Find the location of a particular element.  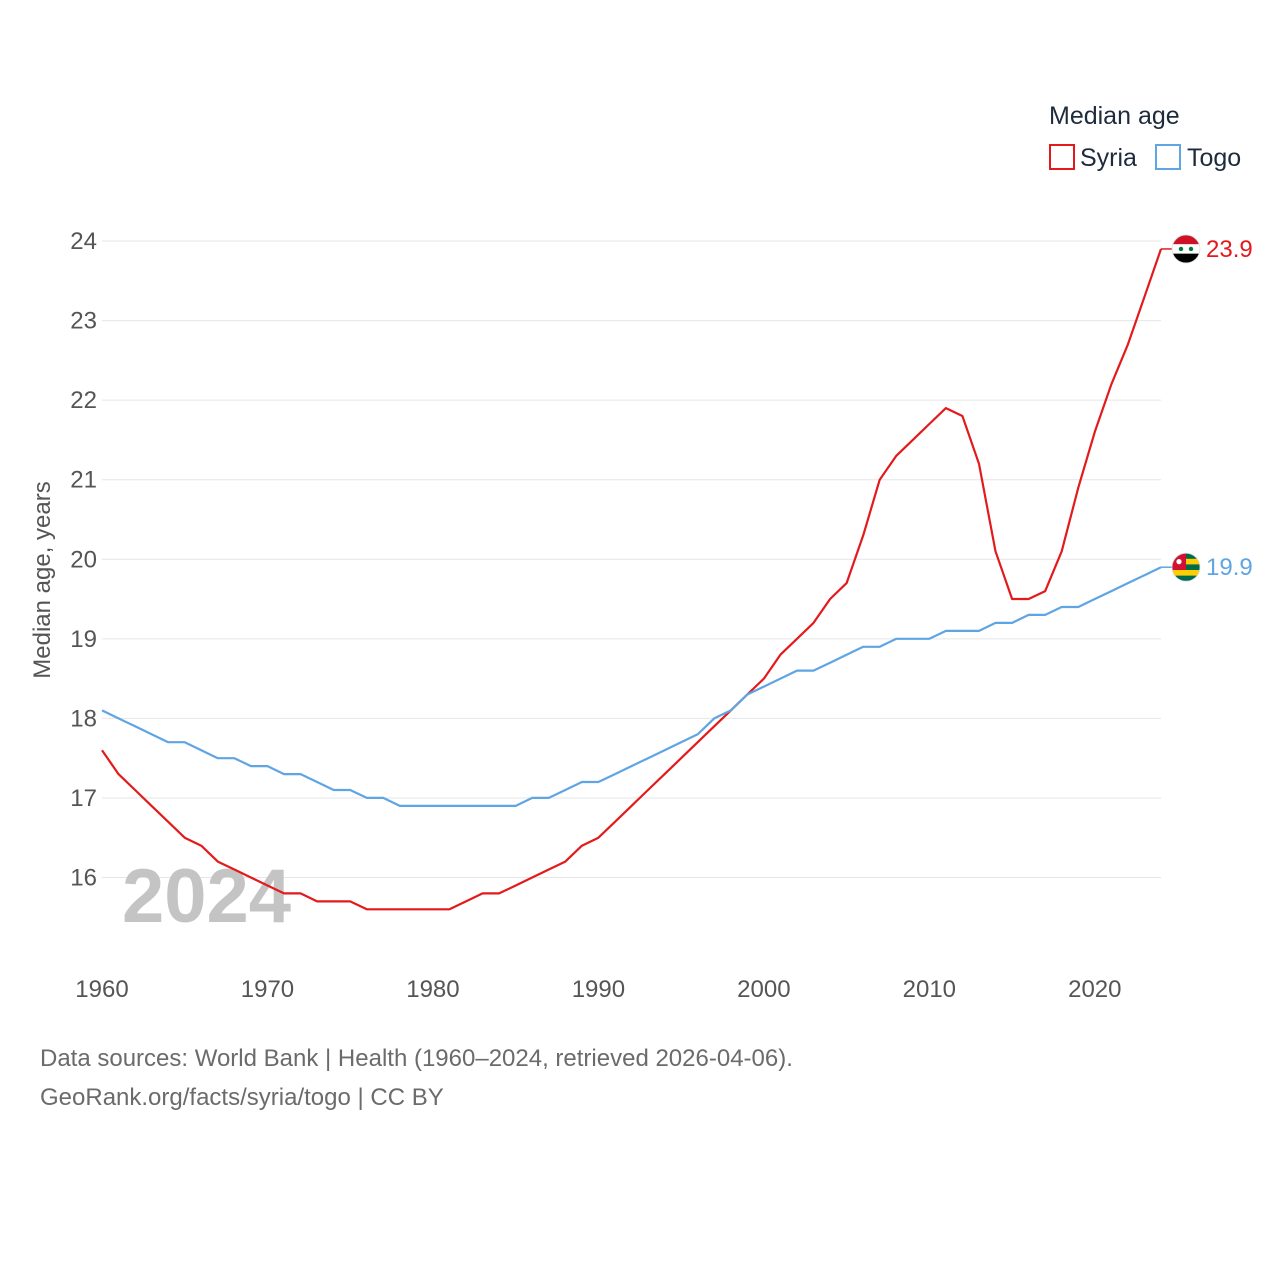

y-tick-label: 19 is located at coordinates (83, 639).